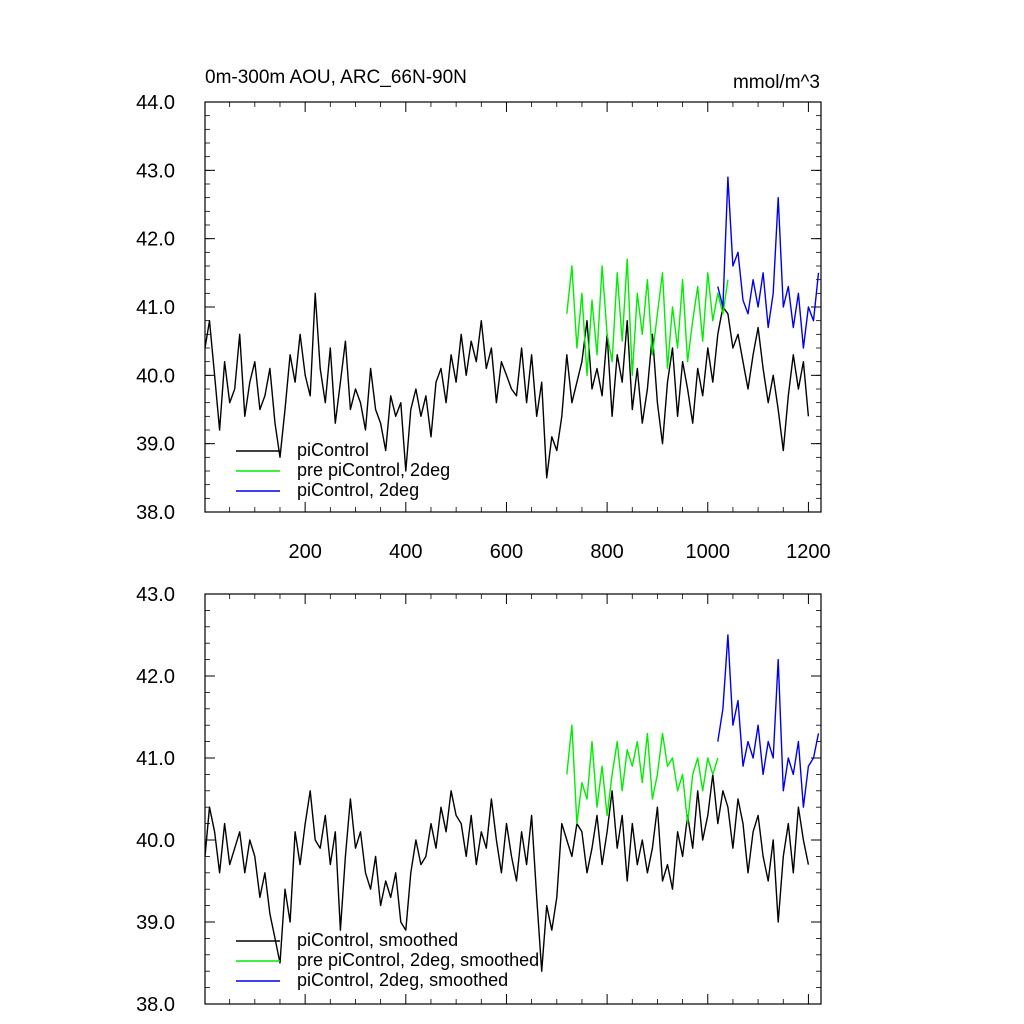  I want to click on bottom-panel-legend-label: piControl, smoothed, so click(377, 940).